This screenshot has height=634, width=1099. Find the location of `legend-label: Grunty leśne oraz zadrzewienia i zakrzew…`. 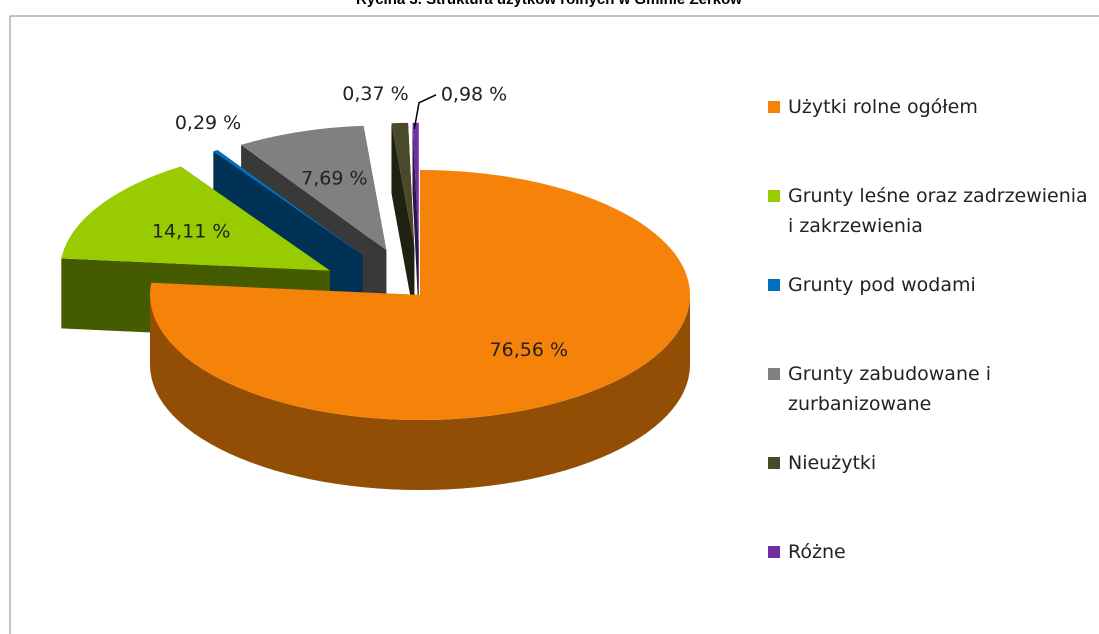

legend-label: Grunty leśne oraz zadrzewienia i zakrzew… is located at coordinates (938, 211).